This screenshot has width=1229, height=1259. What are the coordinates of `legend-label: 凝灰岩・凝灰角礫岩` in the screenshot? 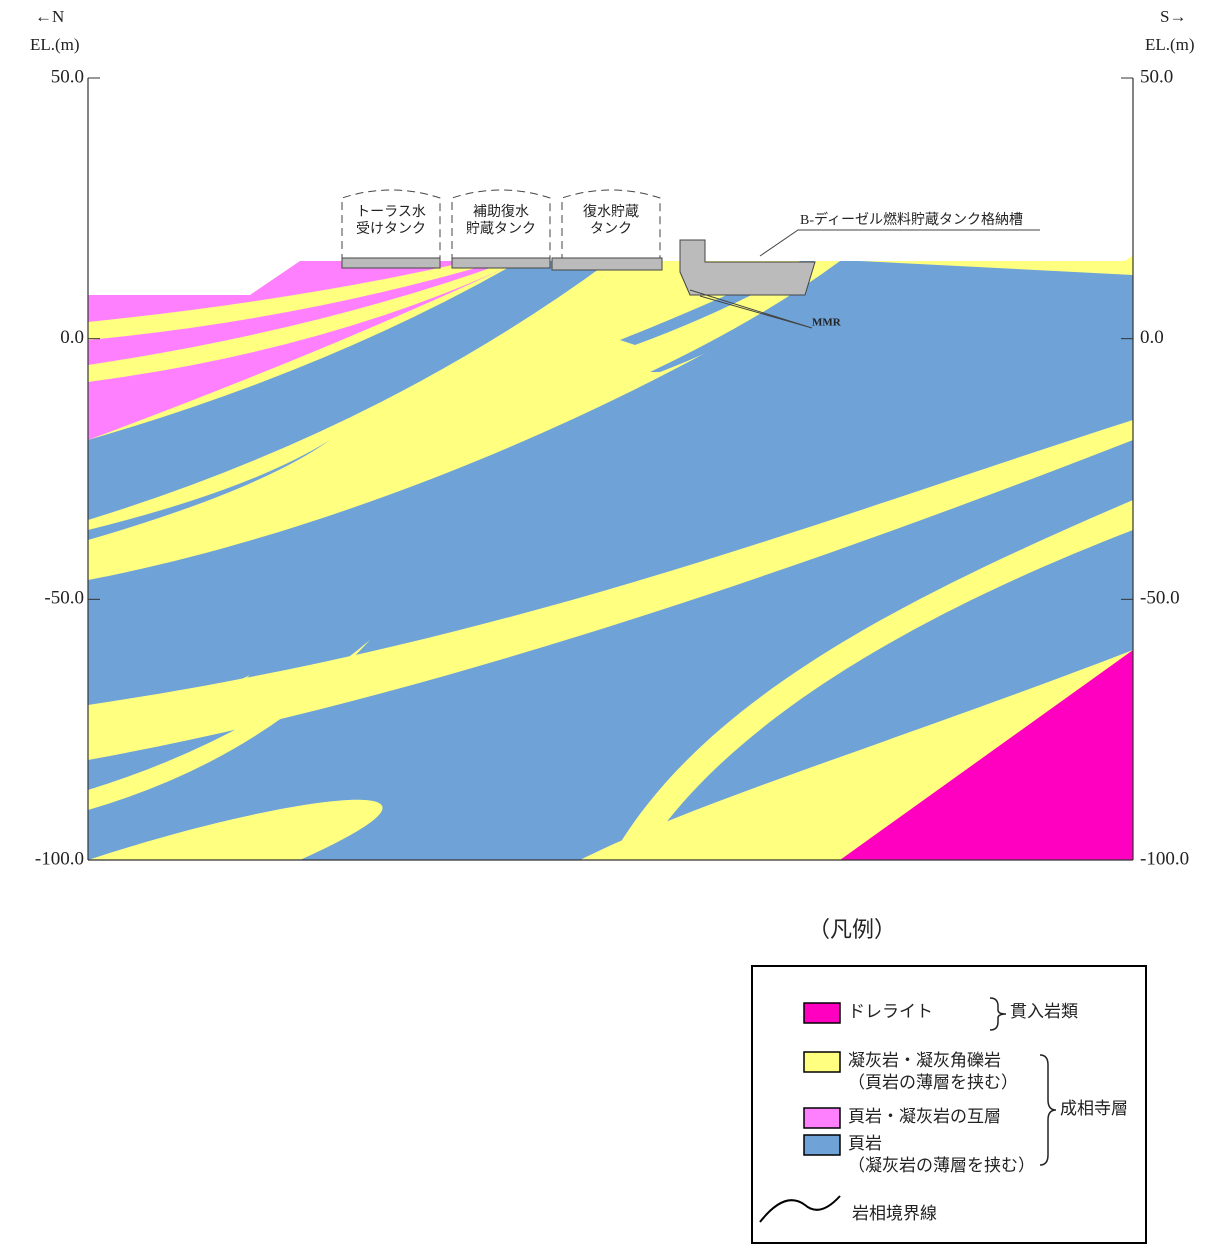 It's located at (924, 1060).